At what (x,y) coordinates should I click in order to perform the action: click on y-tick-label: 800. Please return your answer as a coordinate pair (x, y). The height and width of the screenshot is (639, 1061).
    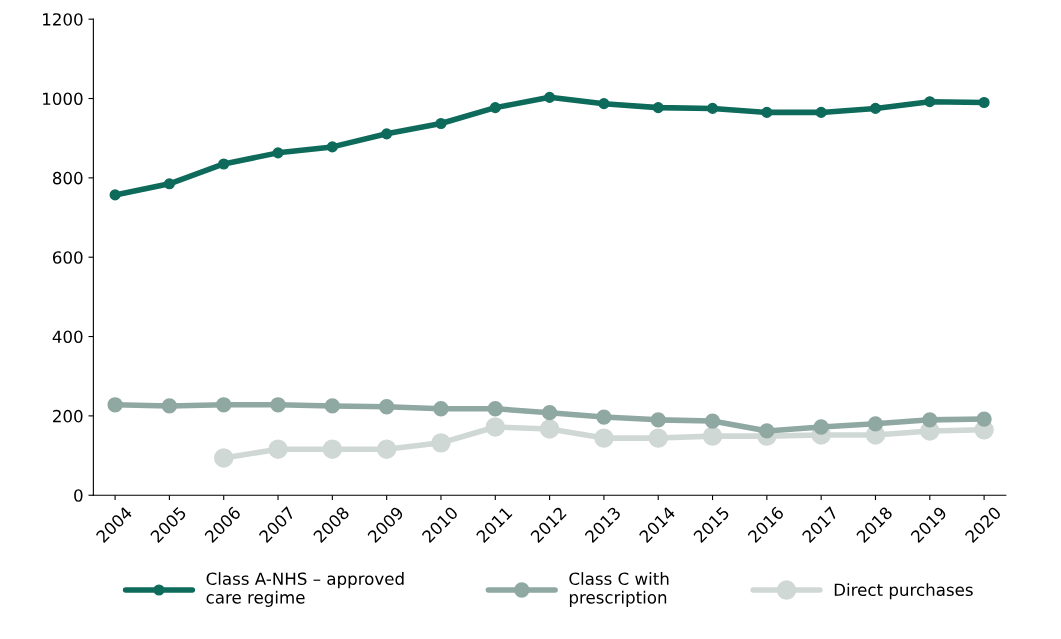
    Looking at the image, I should click on (67, 178).